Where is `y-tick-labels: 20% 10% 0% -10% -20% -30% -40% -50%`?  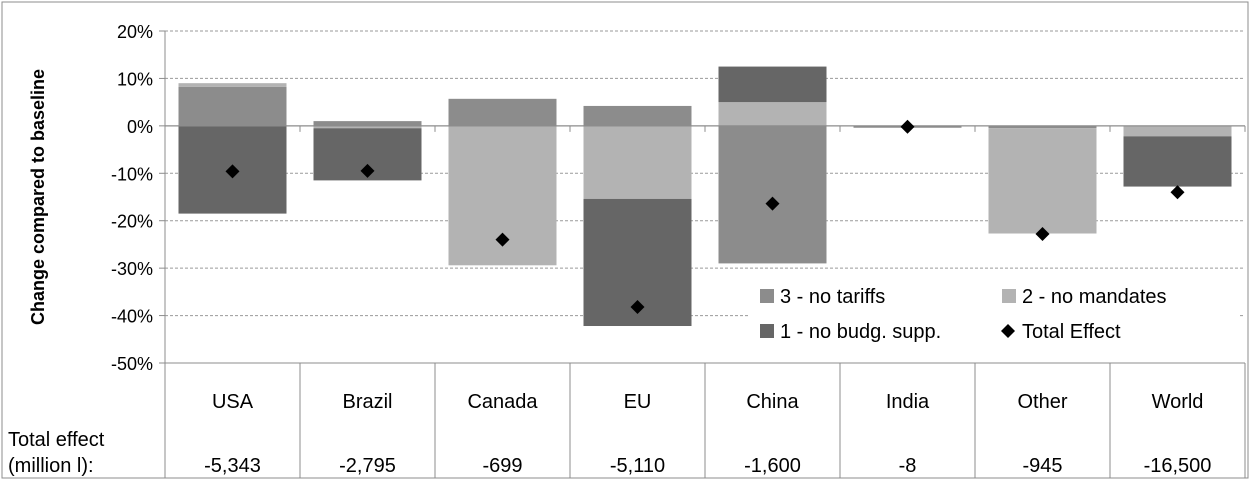
y-tick-labels: 20% 10% 0% -10% -20% -30% -40% -50% is located at coordinates (132, 198).